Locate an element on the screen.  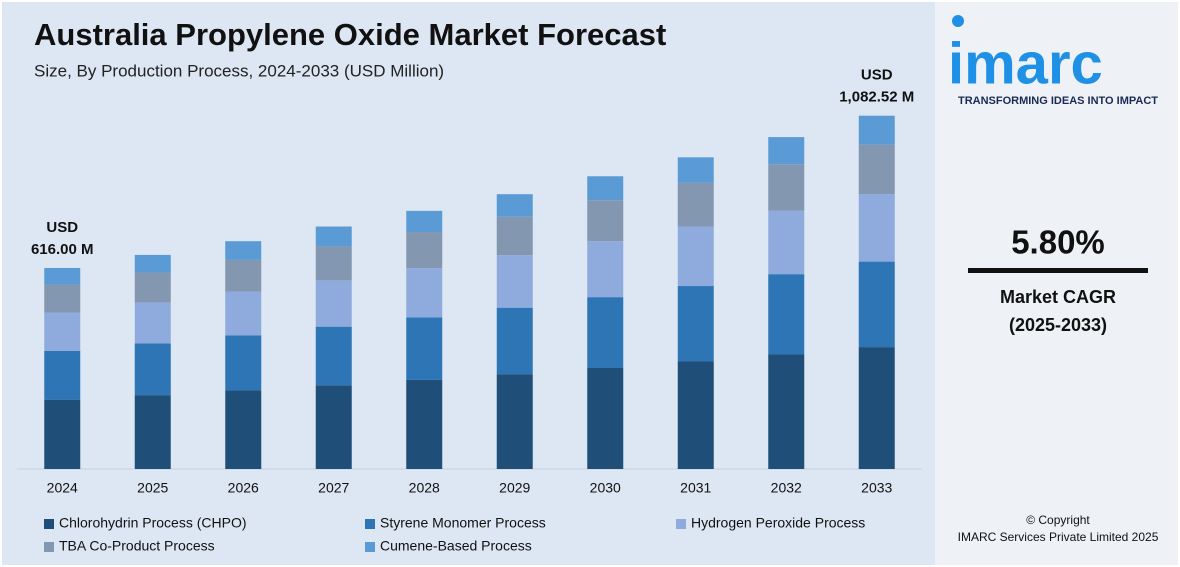
legend-label: TBA Co-Product Process is located at coordinates (137, 546).